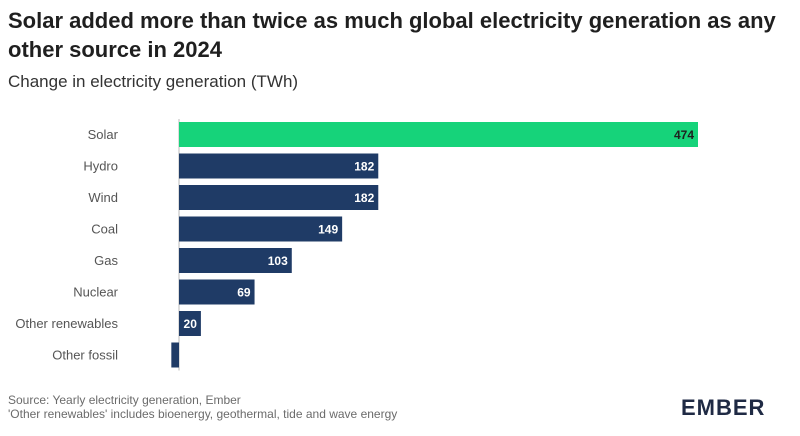  What do you see at coordinates (235, 260) in the screenshot?
I see `bar-gas` at bounding box center [235, 260].